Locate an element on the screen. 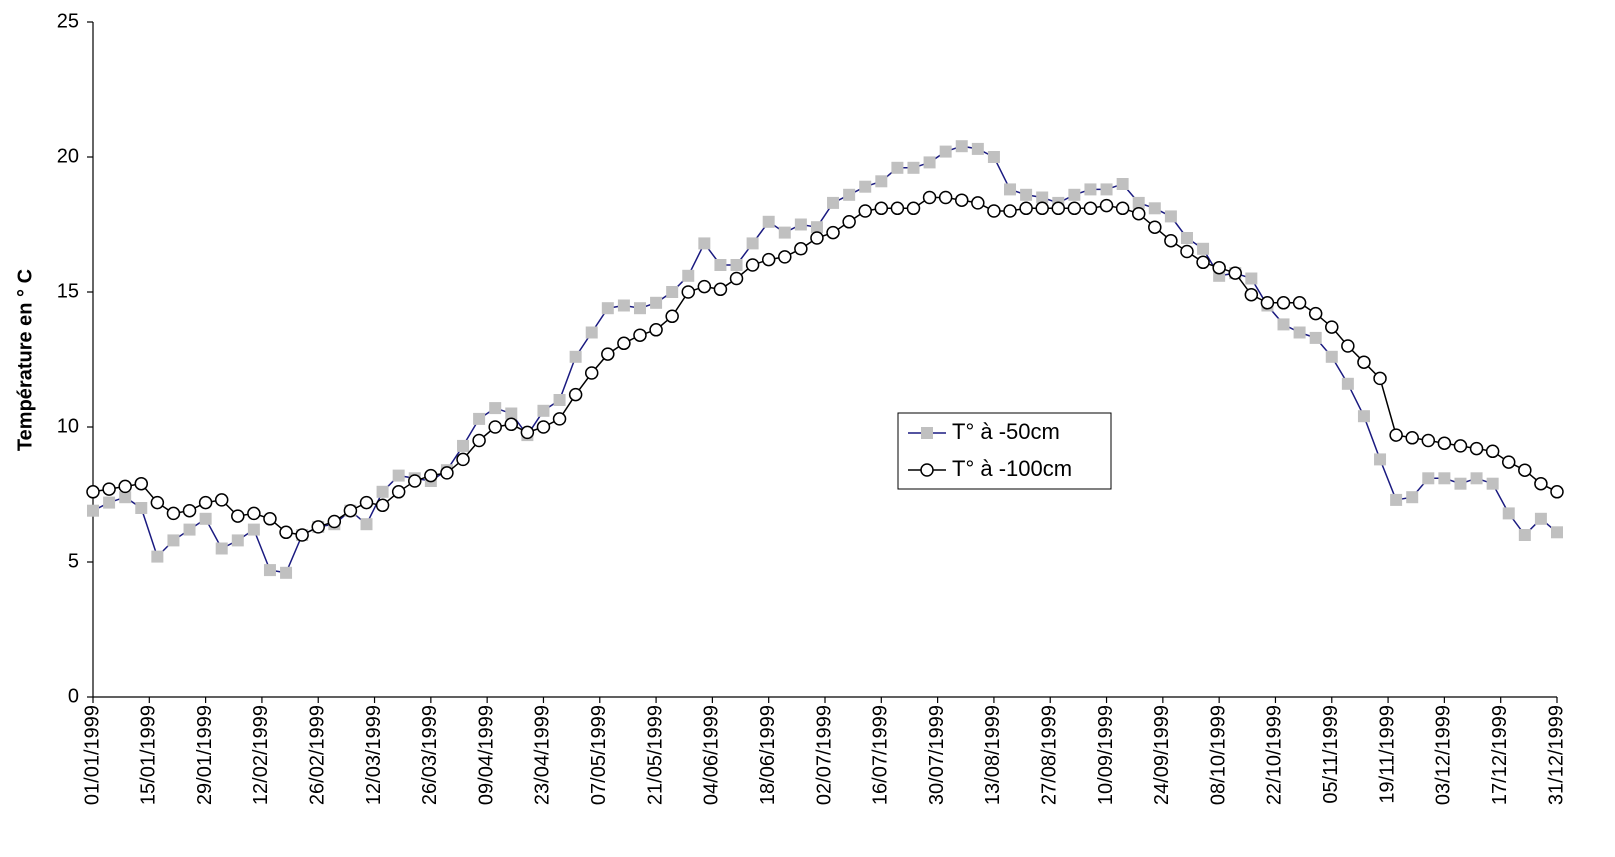  x-tick-label: 21/05/1999 is located at coordinates (655, 755).